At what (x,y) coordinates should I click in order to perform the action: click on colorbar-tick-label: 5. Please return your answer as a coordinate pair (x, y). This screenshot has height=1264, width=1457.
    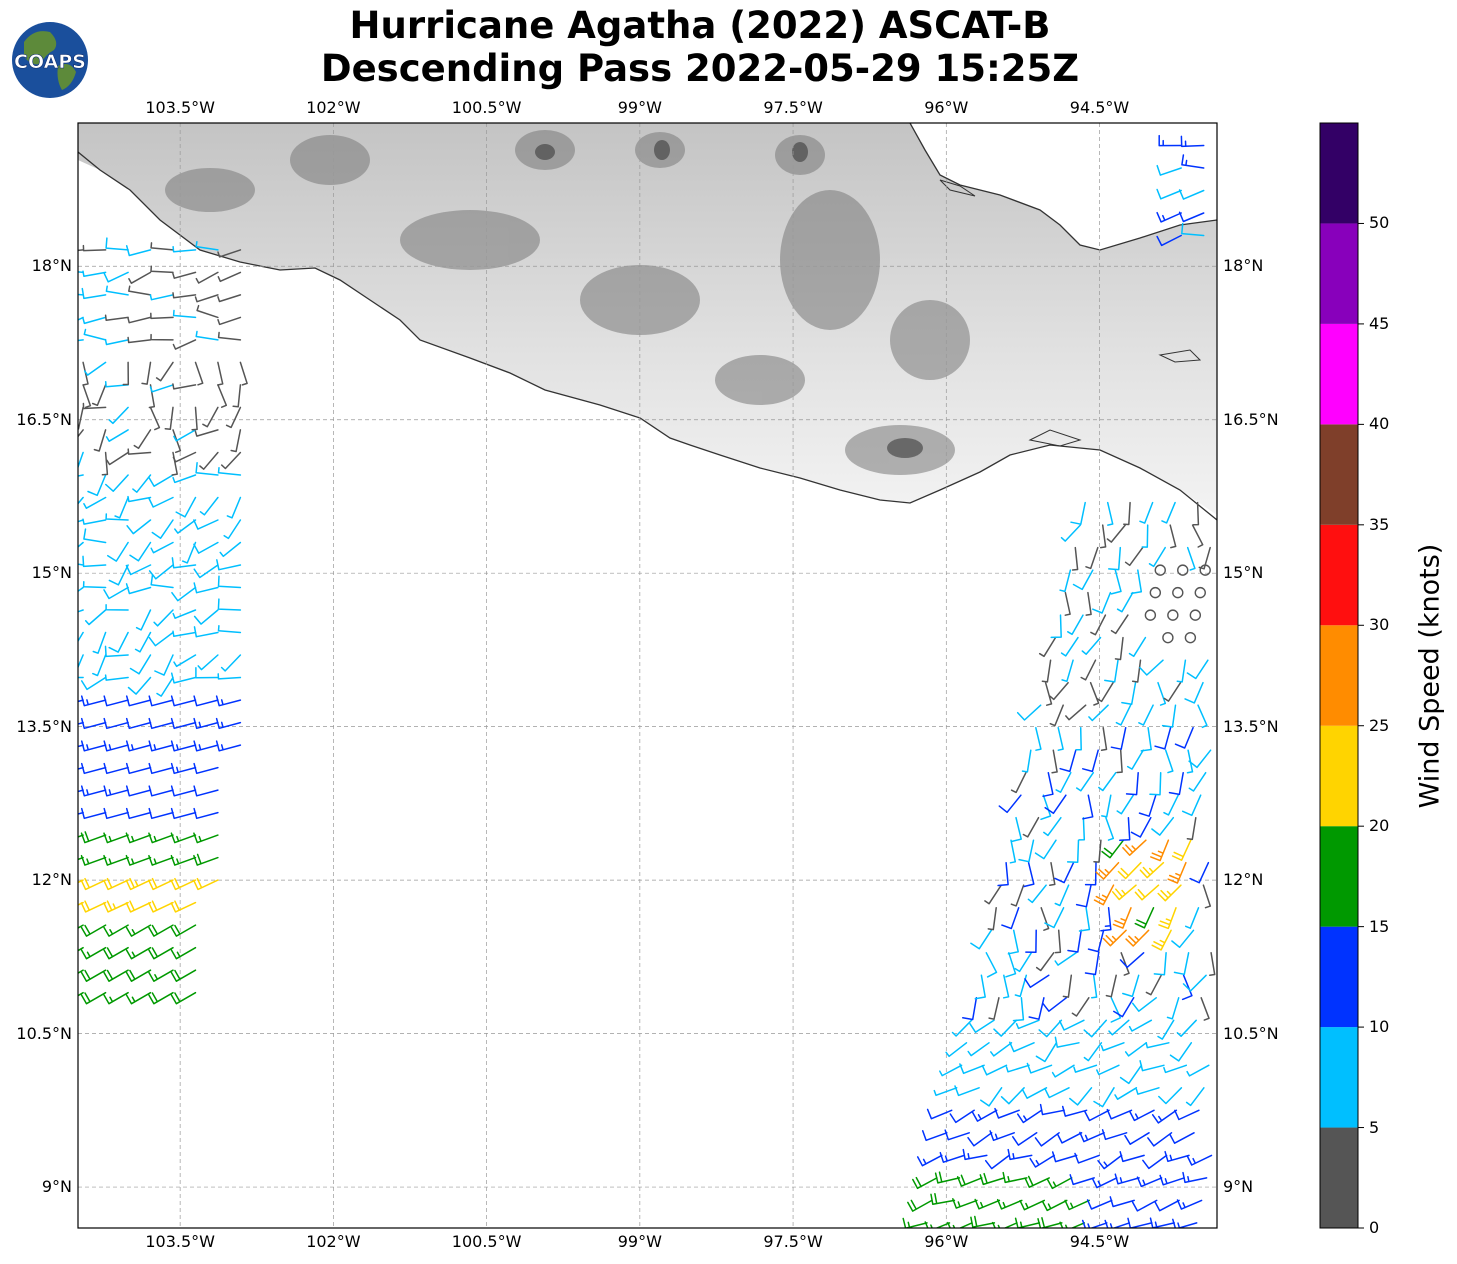
    Looking at the image, I should click on (1374, 1127).